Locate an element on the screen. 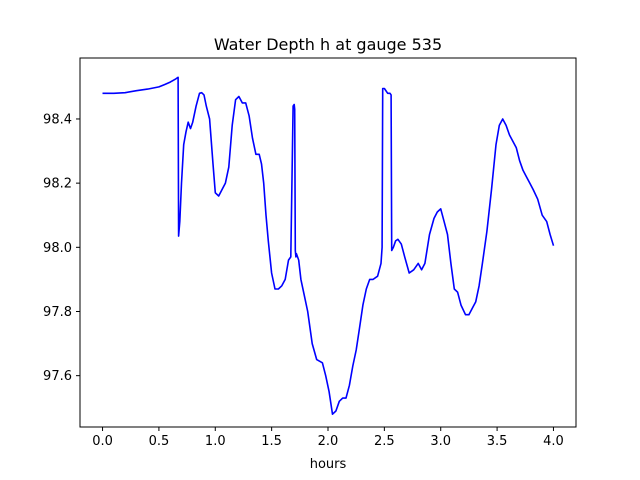 The width and height of the screenshot is (640, 480). y-tick-label: 98.4 is located at coordinates (57, 119).